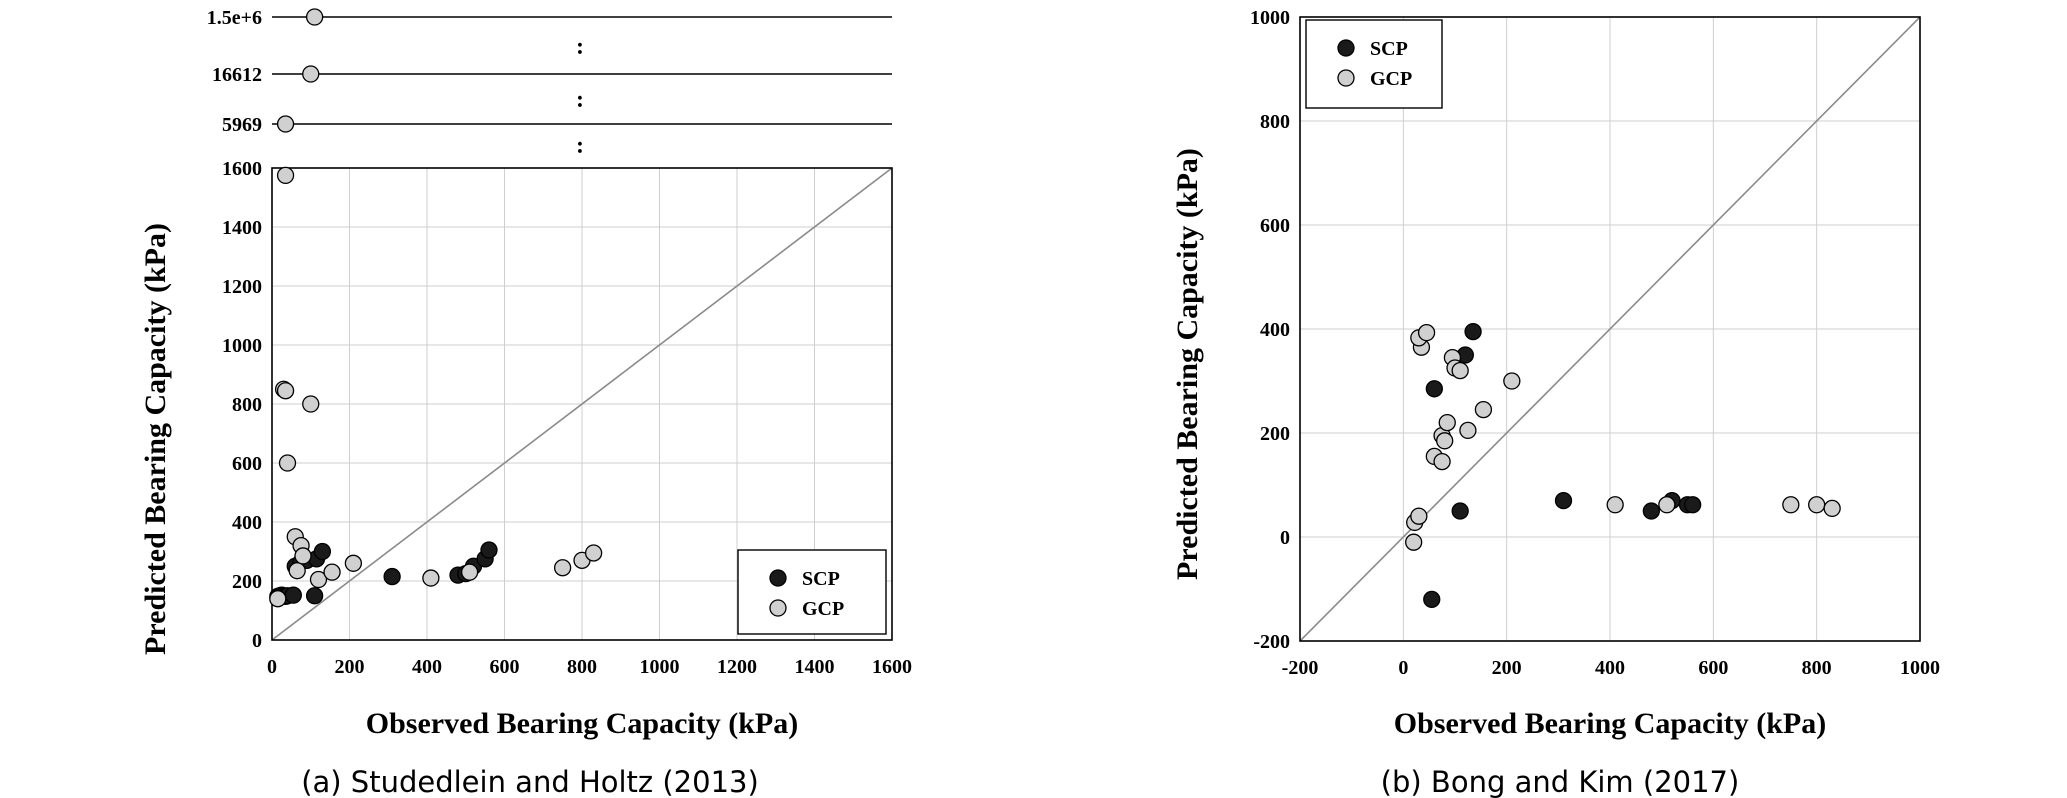 This screenshot has width=2067, height=798. Describe the element at coordinates (234, 18) in the screenshot. I see `outlier-tick-label: 1.5e+6` at that location.